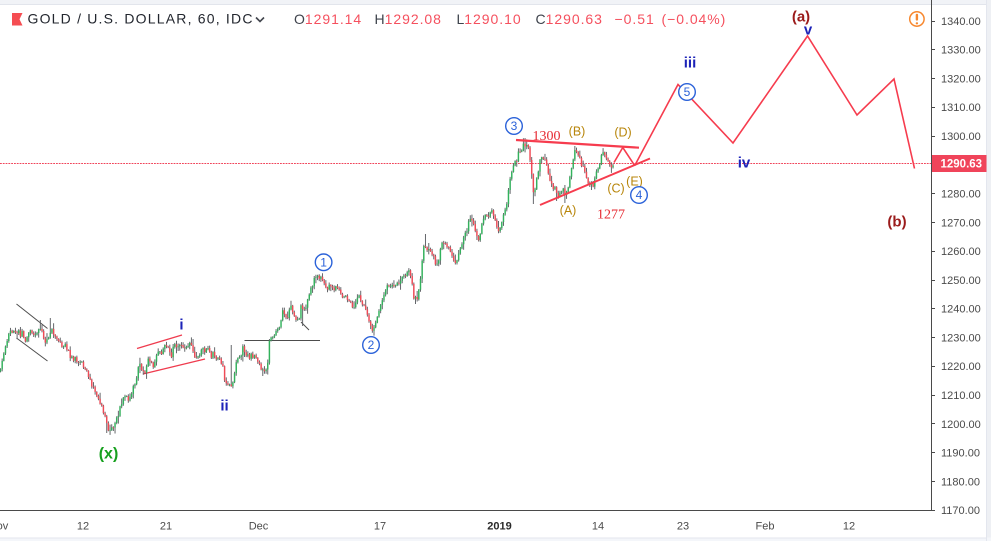 This screenshot has height=541, width=991. Describe the element at coordinates (765, 527) in the screenshot. I see `svg-text: Feb` at that location.